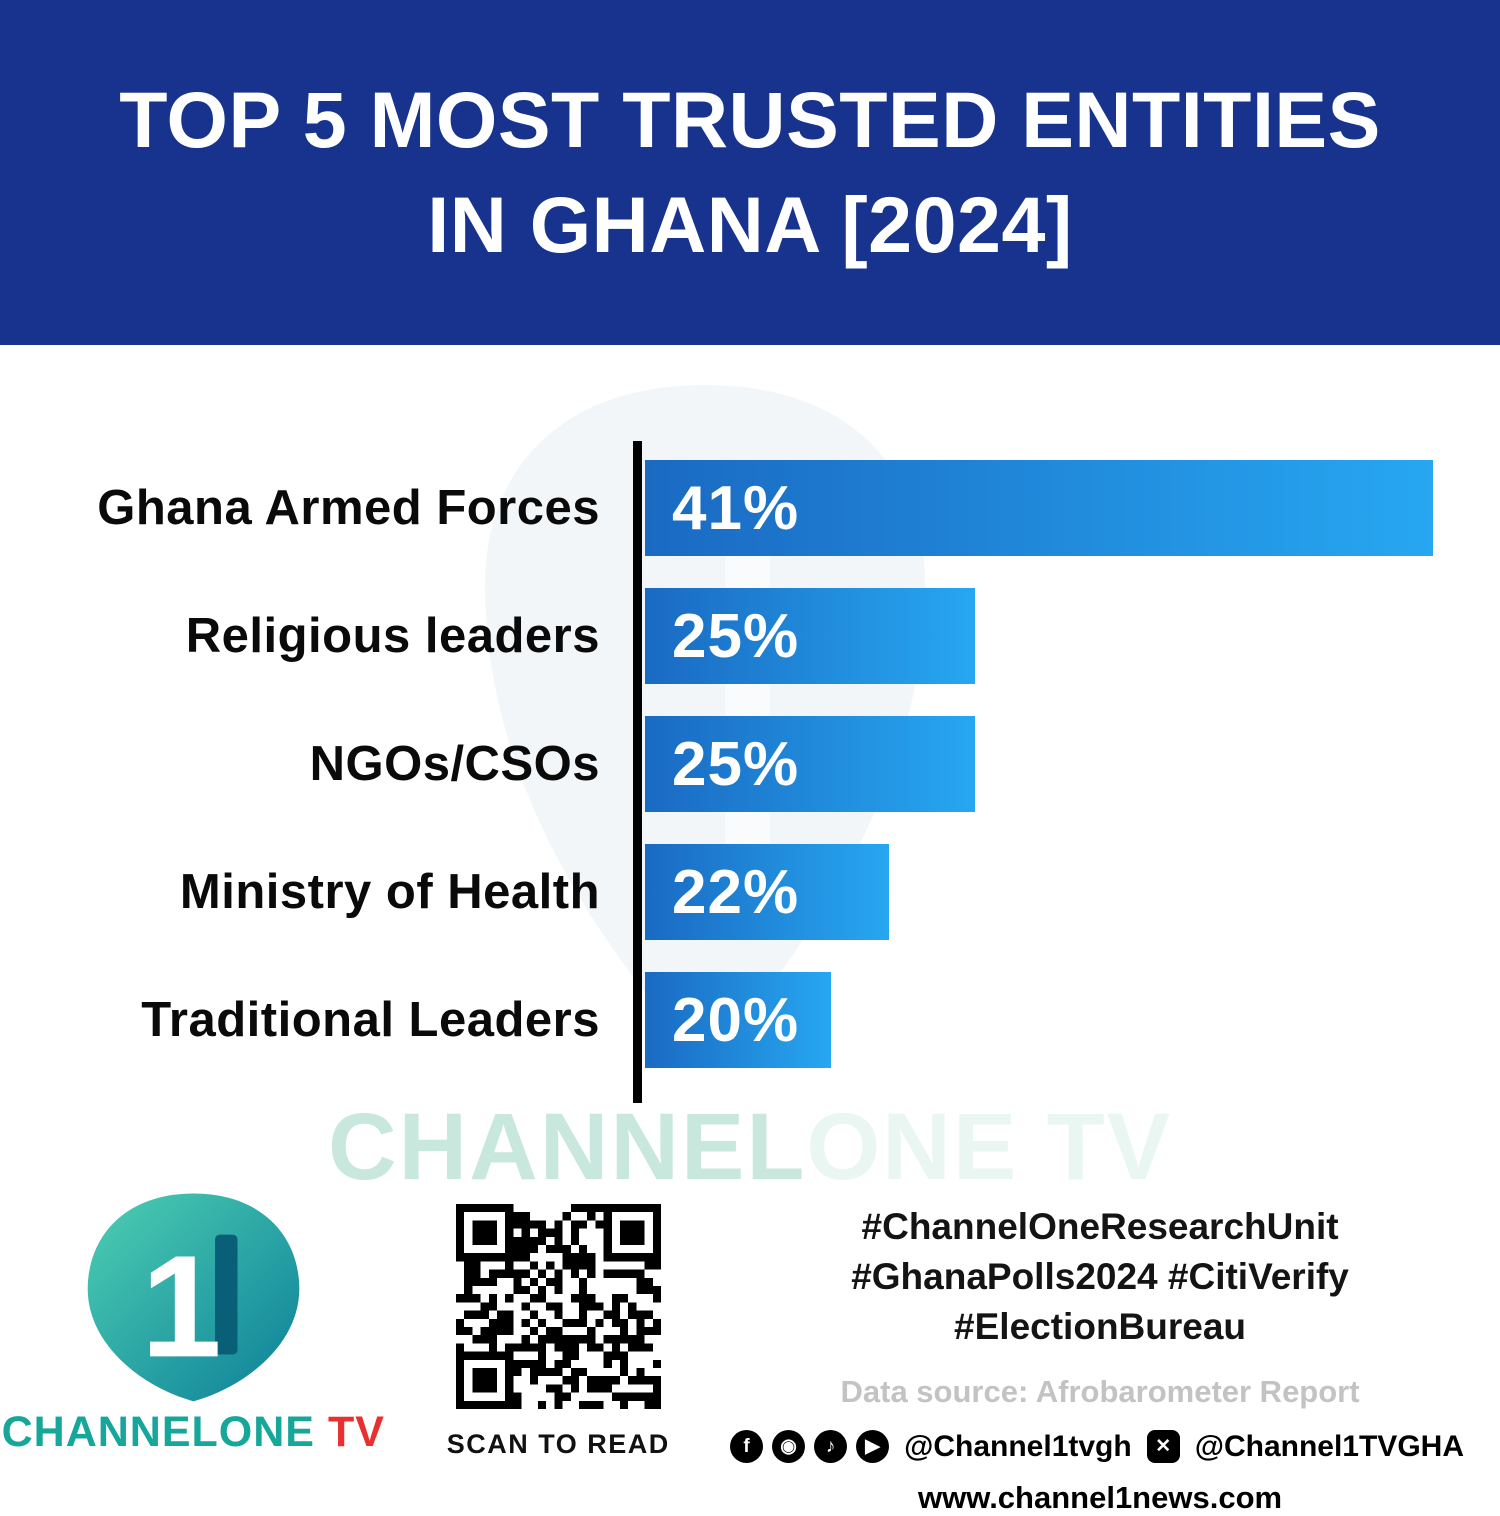  I want to click on chart-row: Religious leaders 25%, so click(750, 636).